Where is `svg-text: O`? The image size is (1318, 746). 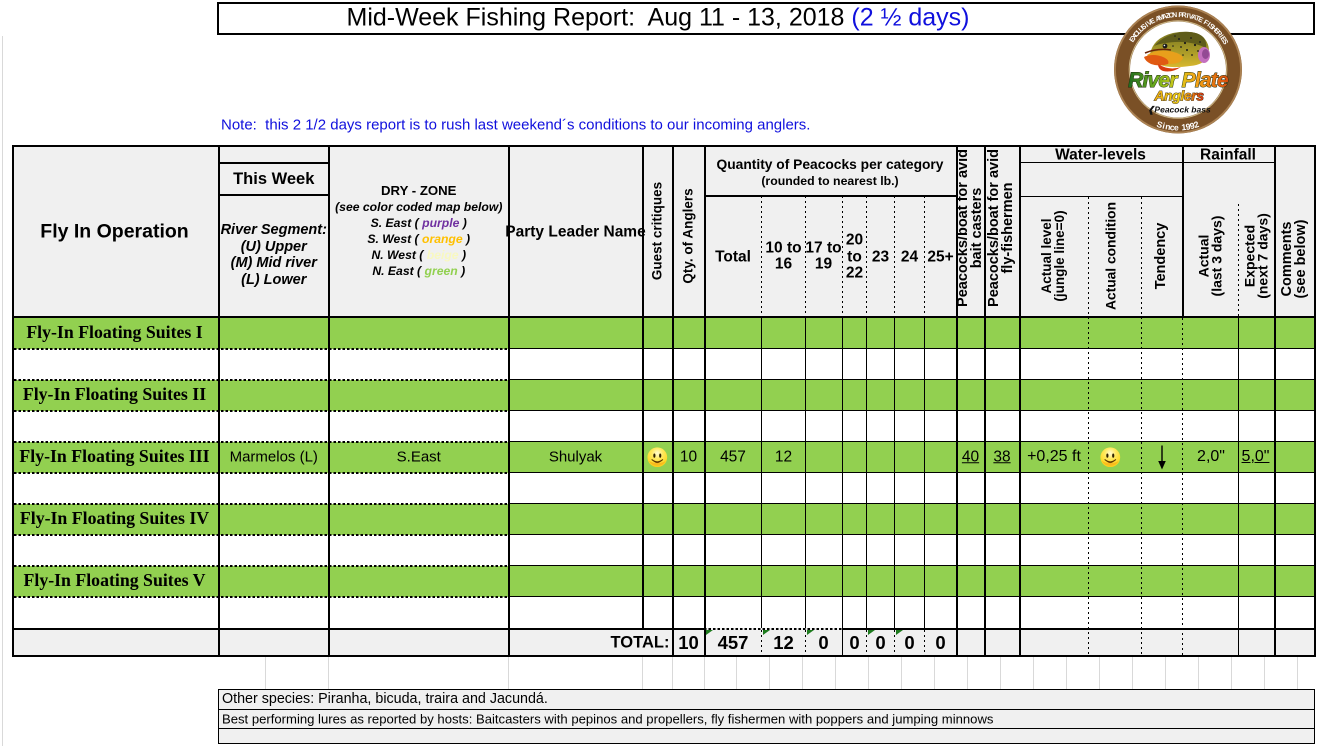
svg-text: O is located at coordinates (1171, 16).